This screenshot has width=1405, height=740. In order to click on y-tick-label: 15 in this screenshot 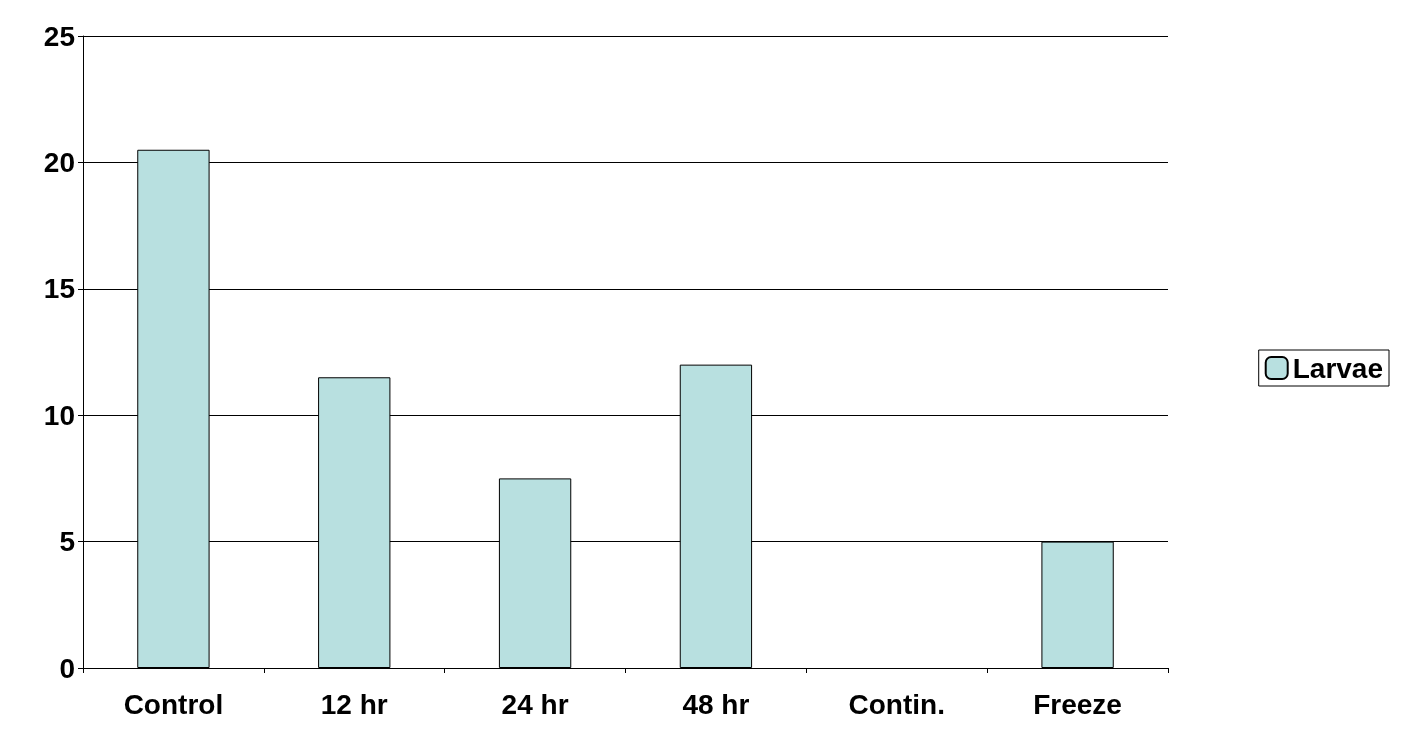, I will do `click(59, 289)`.